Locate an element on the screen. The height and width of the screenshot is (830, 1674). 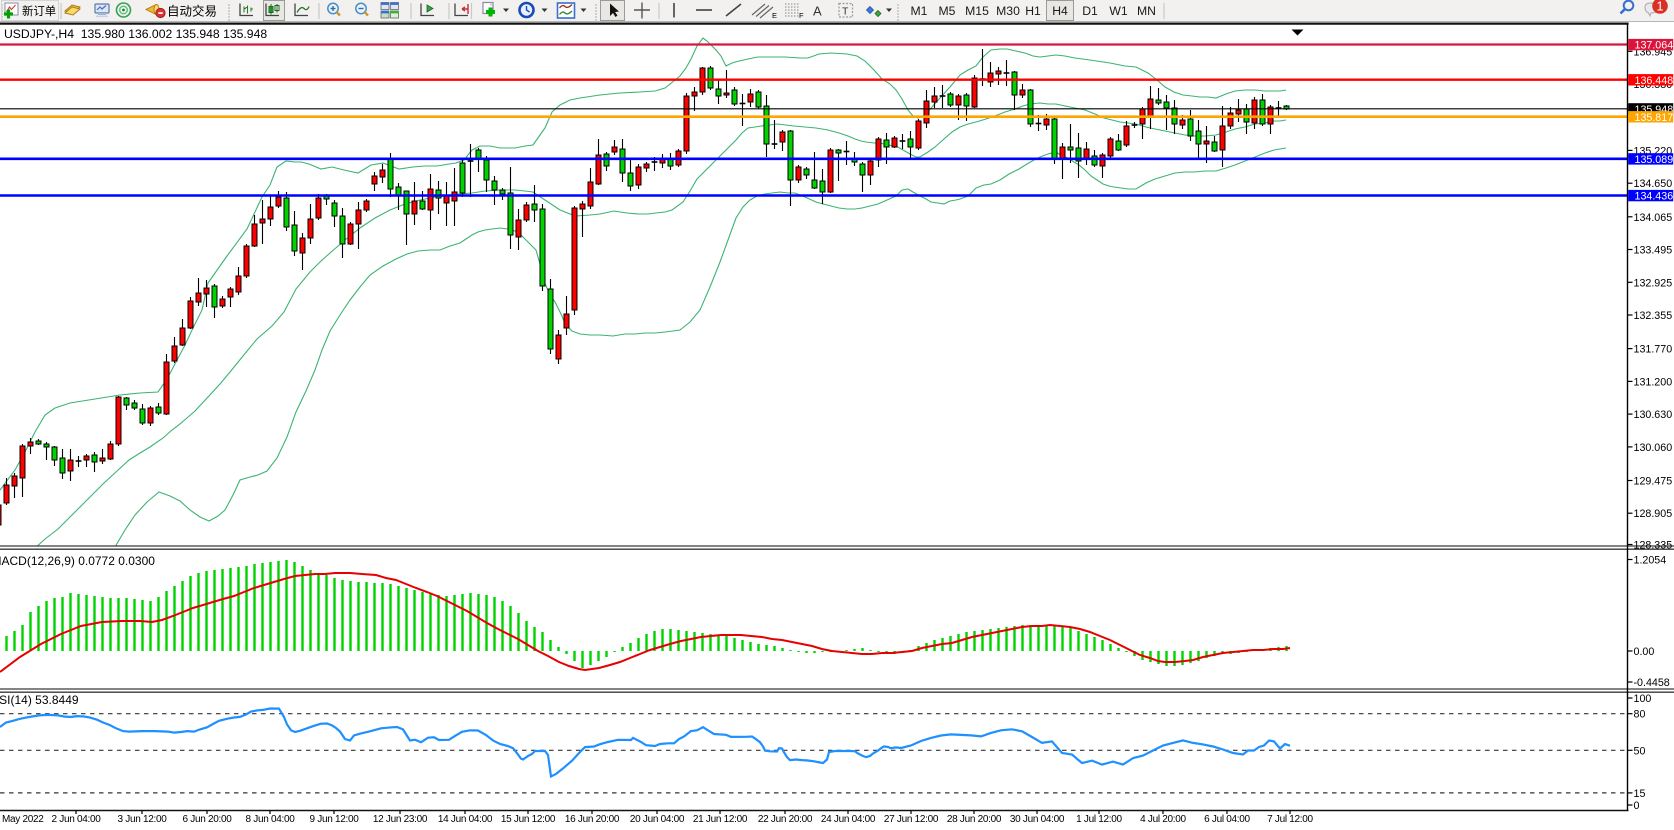
svg-text: T is located at coordinates (845, 12).